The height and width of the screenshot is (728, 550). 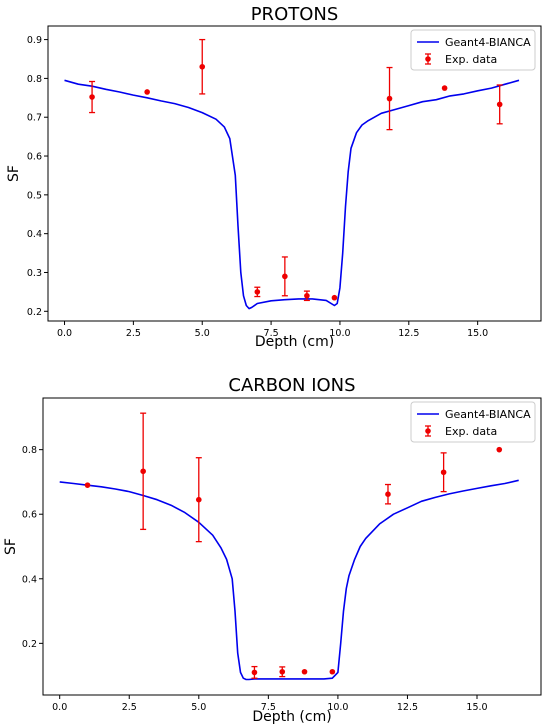 What do you see at coordinates (295, 14) in the screenshot?
I see `chart-title: PROTONS` at bounding box center [295, 14].